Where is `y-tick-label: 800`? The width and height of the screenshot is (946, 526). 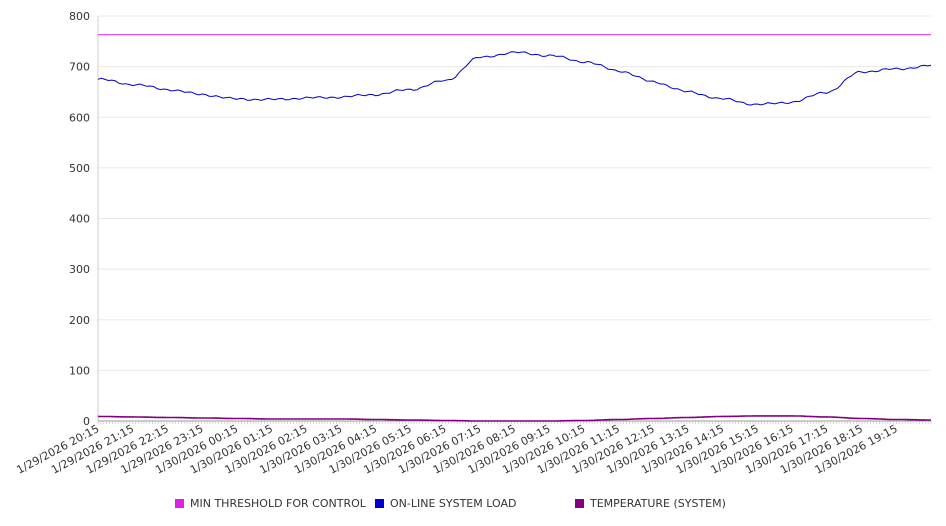 y-tick-label: 800 is located at coordinates (79, 16).